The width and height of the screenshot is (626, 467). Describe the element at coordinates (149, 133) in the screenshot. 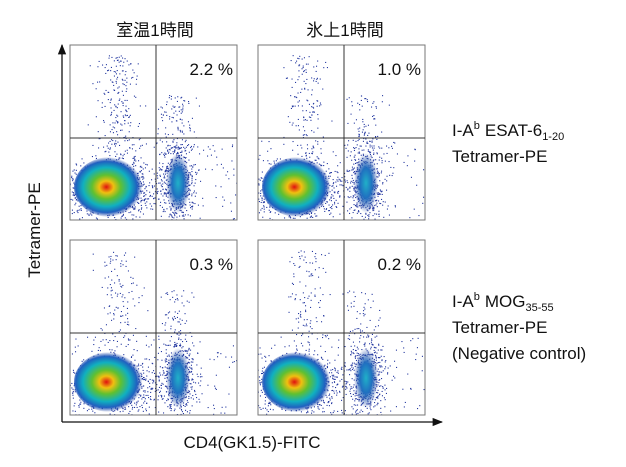

I see `density-plot: 2.2 %` at that location.